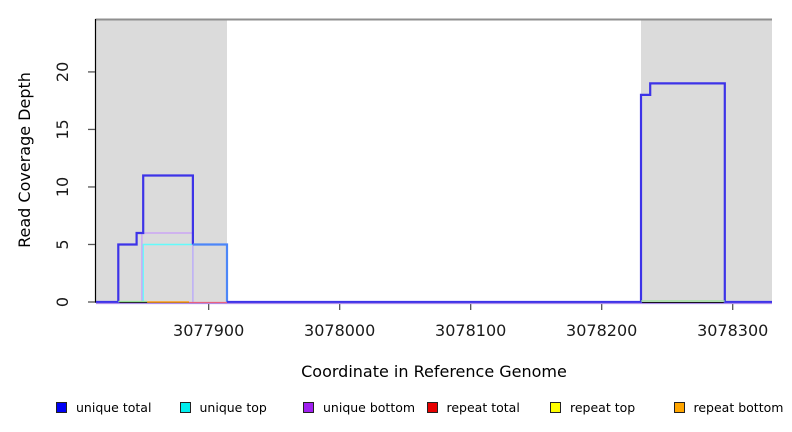 Image resolution: width=792 pixels, height=432 pixels. Describe the element at coordinates (62, 302) in the screenshot. I see `y-tick-label: 0` at that location.